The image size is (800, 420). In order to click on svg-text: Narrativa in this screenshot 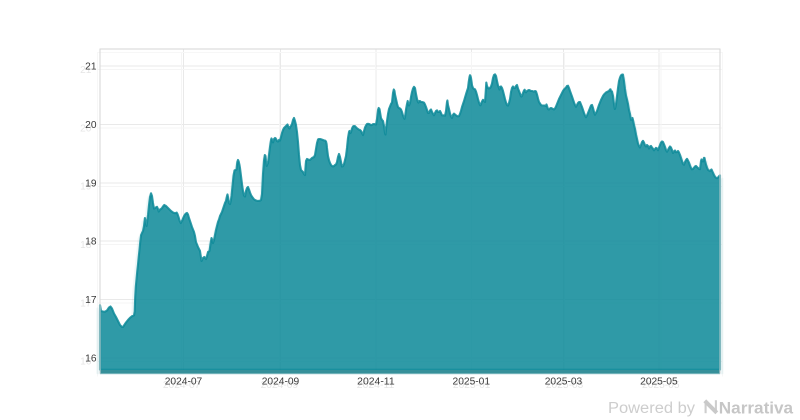, I will do `click(756, 408)`.